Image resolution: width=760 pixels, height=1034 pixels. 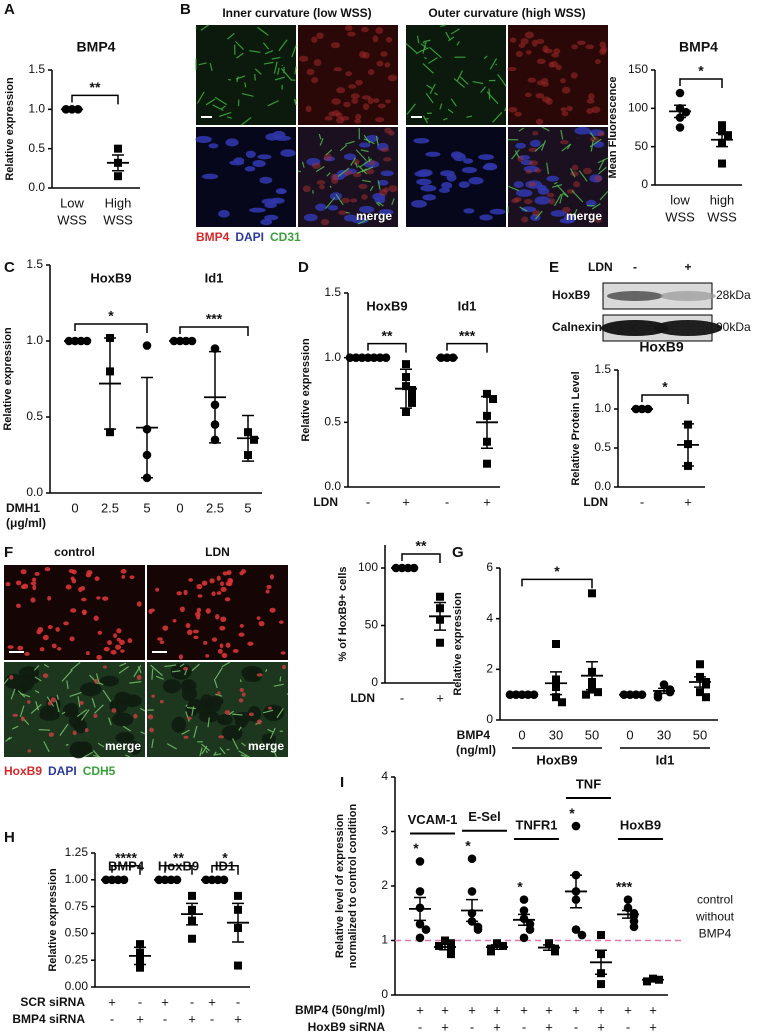 I want to click on x-row-label: BMP4, so click(x=474, y=735).